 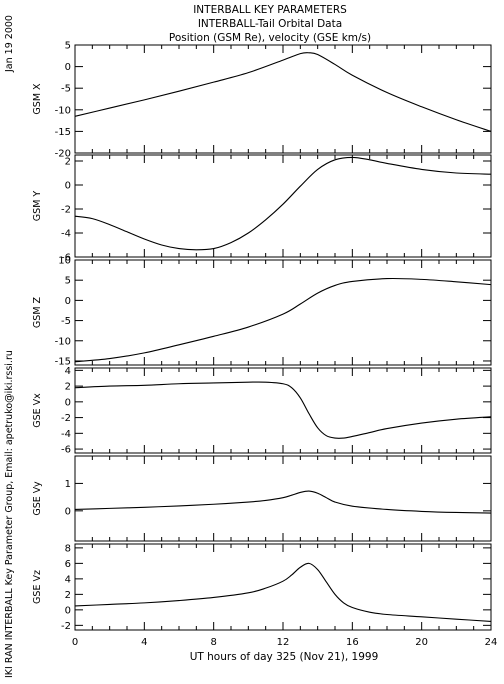 I want to click on x-tick-label: 12, so click(x=283, y=642).